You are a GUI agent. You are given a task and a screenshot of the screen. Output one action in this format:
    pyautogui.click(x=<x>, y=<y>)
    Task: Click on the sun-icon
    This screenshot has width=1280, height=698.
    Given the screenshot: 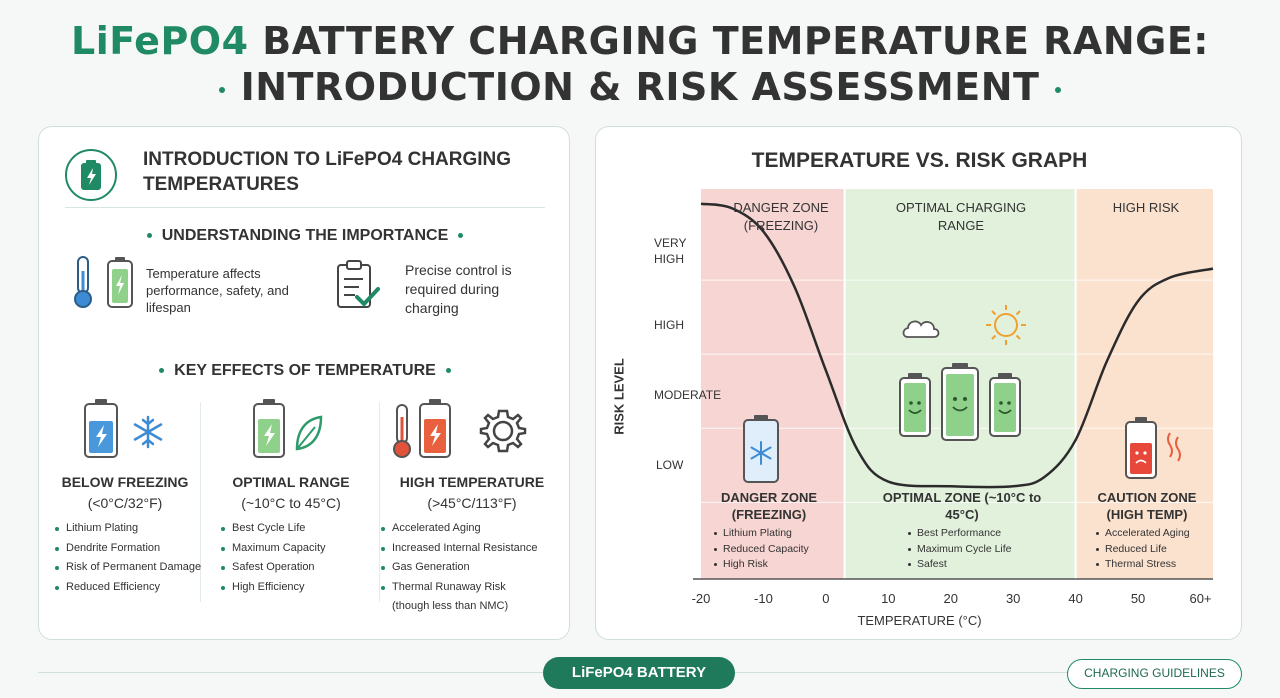 What is the action you would take?
    pyautogui.click(x=1006, y=325)
    